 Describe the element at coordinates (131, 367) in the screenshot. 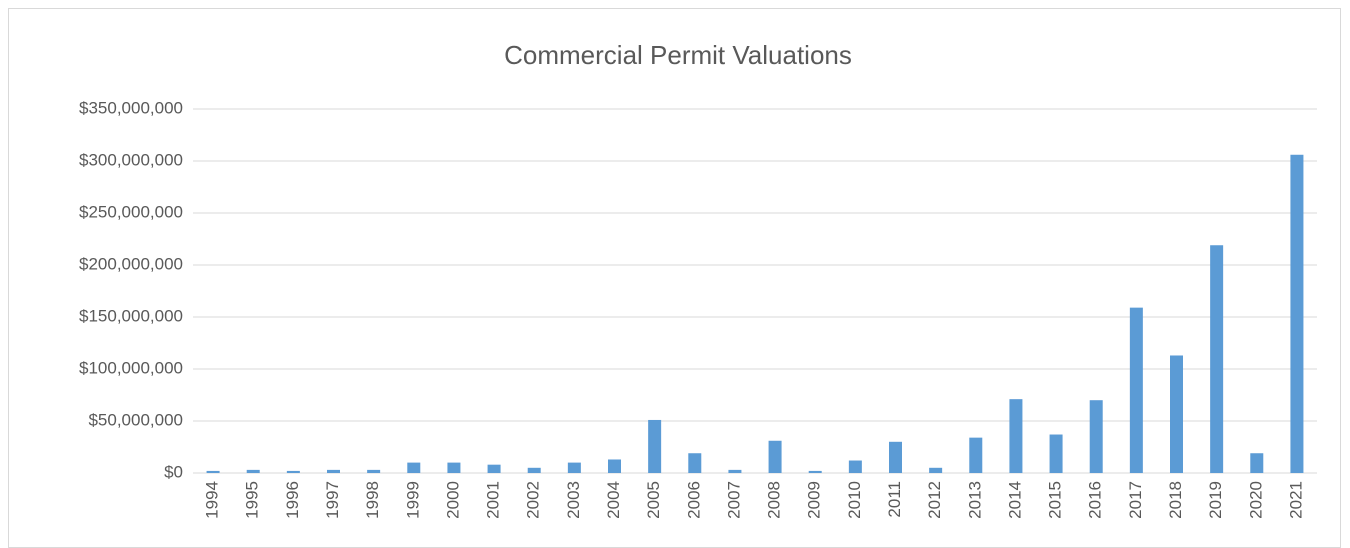

I see `y-tick-label: $100,000,000` at that location.